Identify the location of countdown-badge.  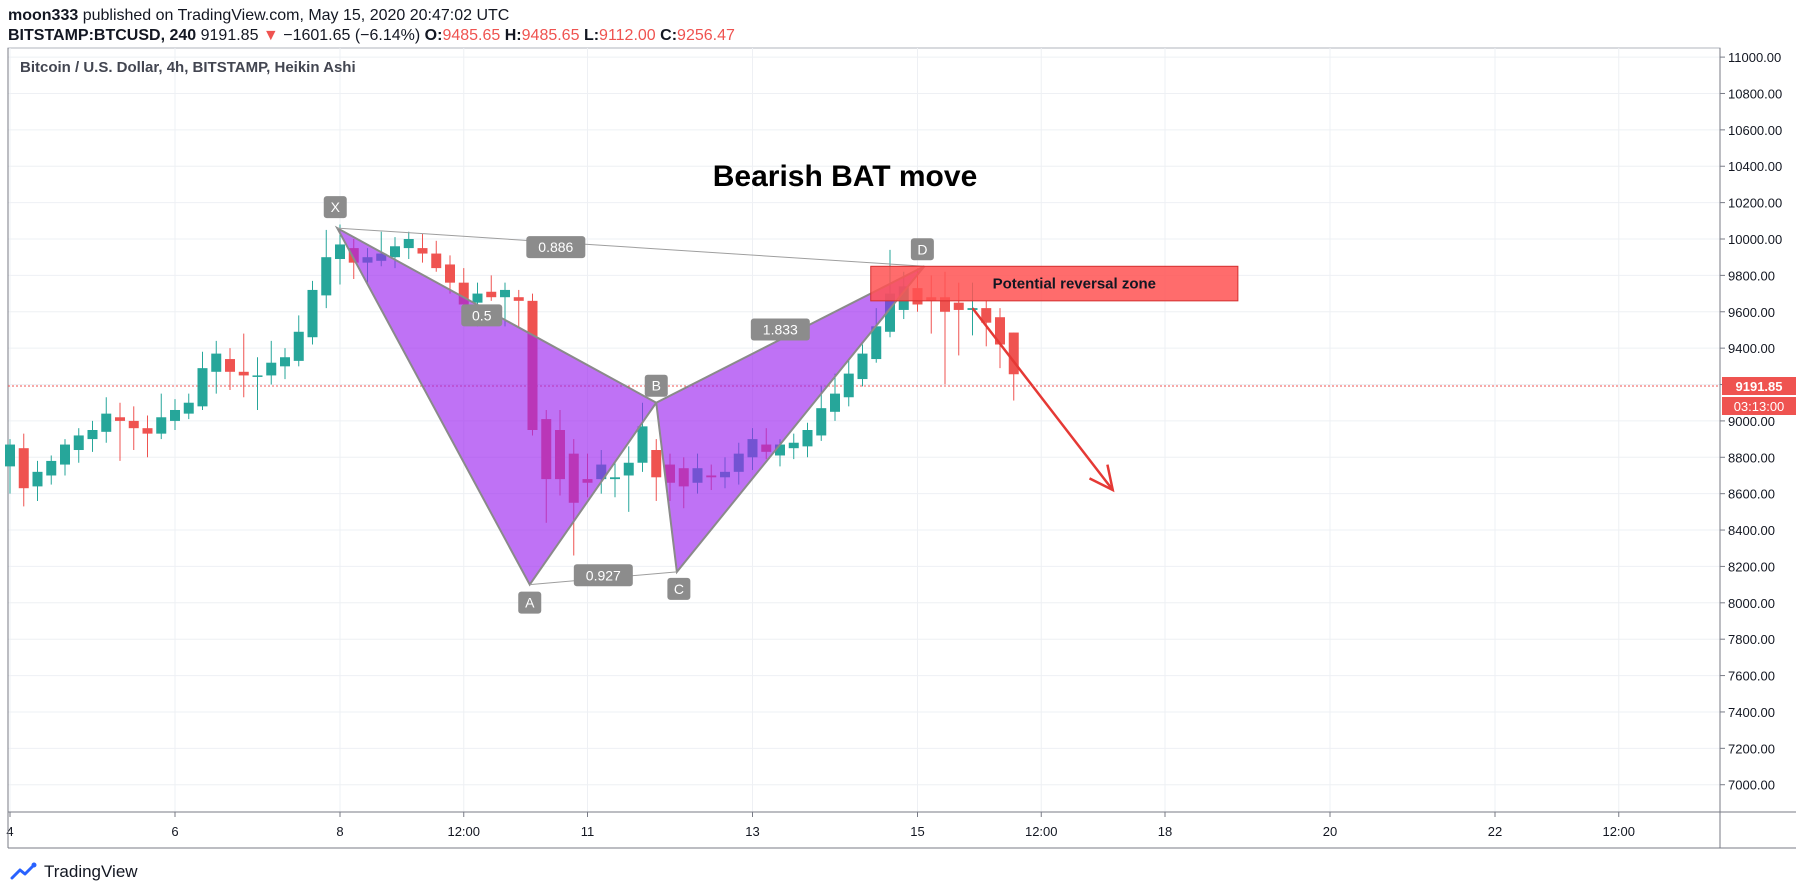
(1759, 406).